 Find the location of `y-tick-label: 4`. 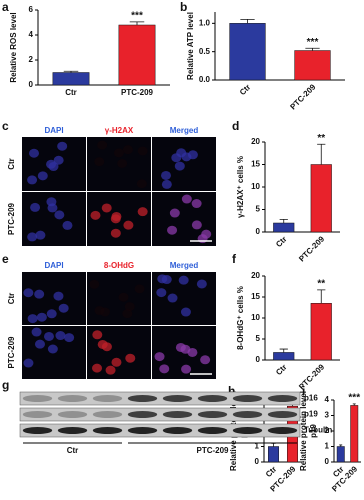

y-tick-label: 4 is located at coordinates (327, 399).